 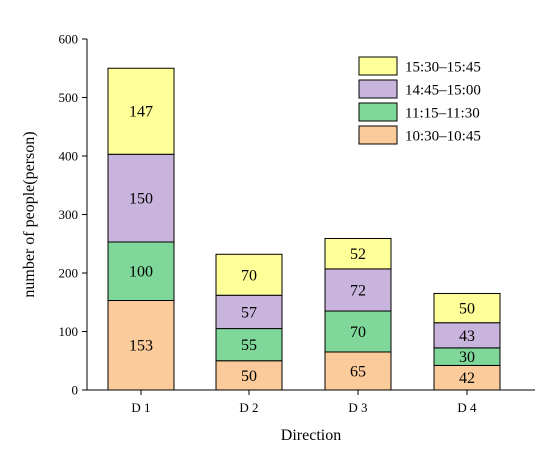 I want to click on bar-value-label: 52, so click(x=358, y=254).